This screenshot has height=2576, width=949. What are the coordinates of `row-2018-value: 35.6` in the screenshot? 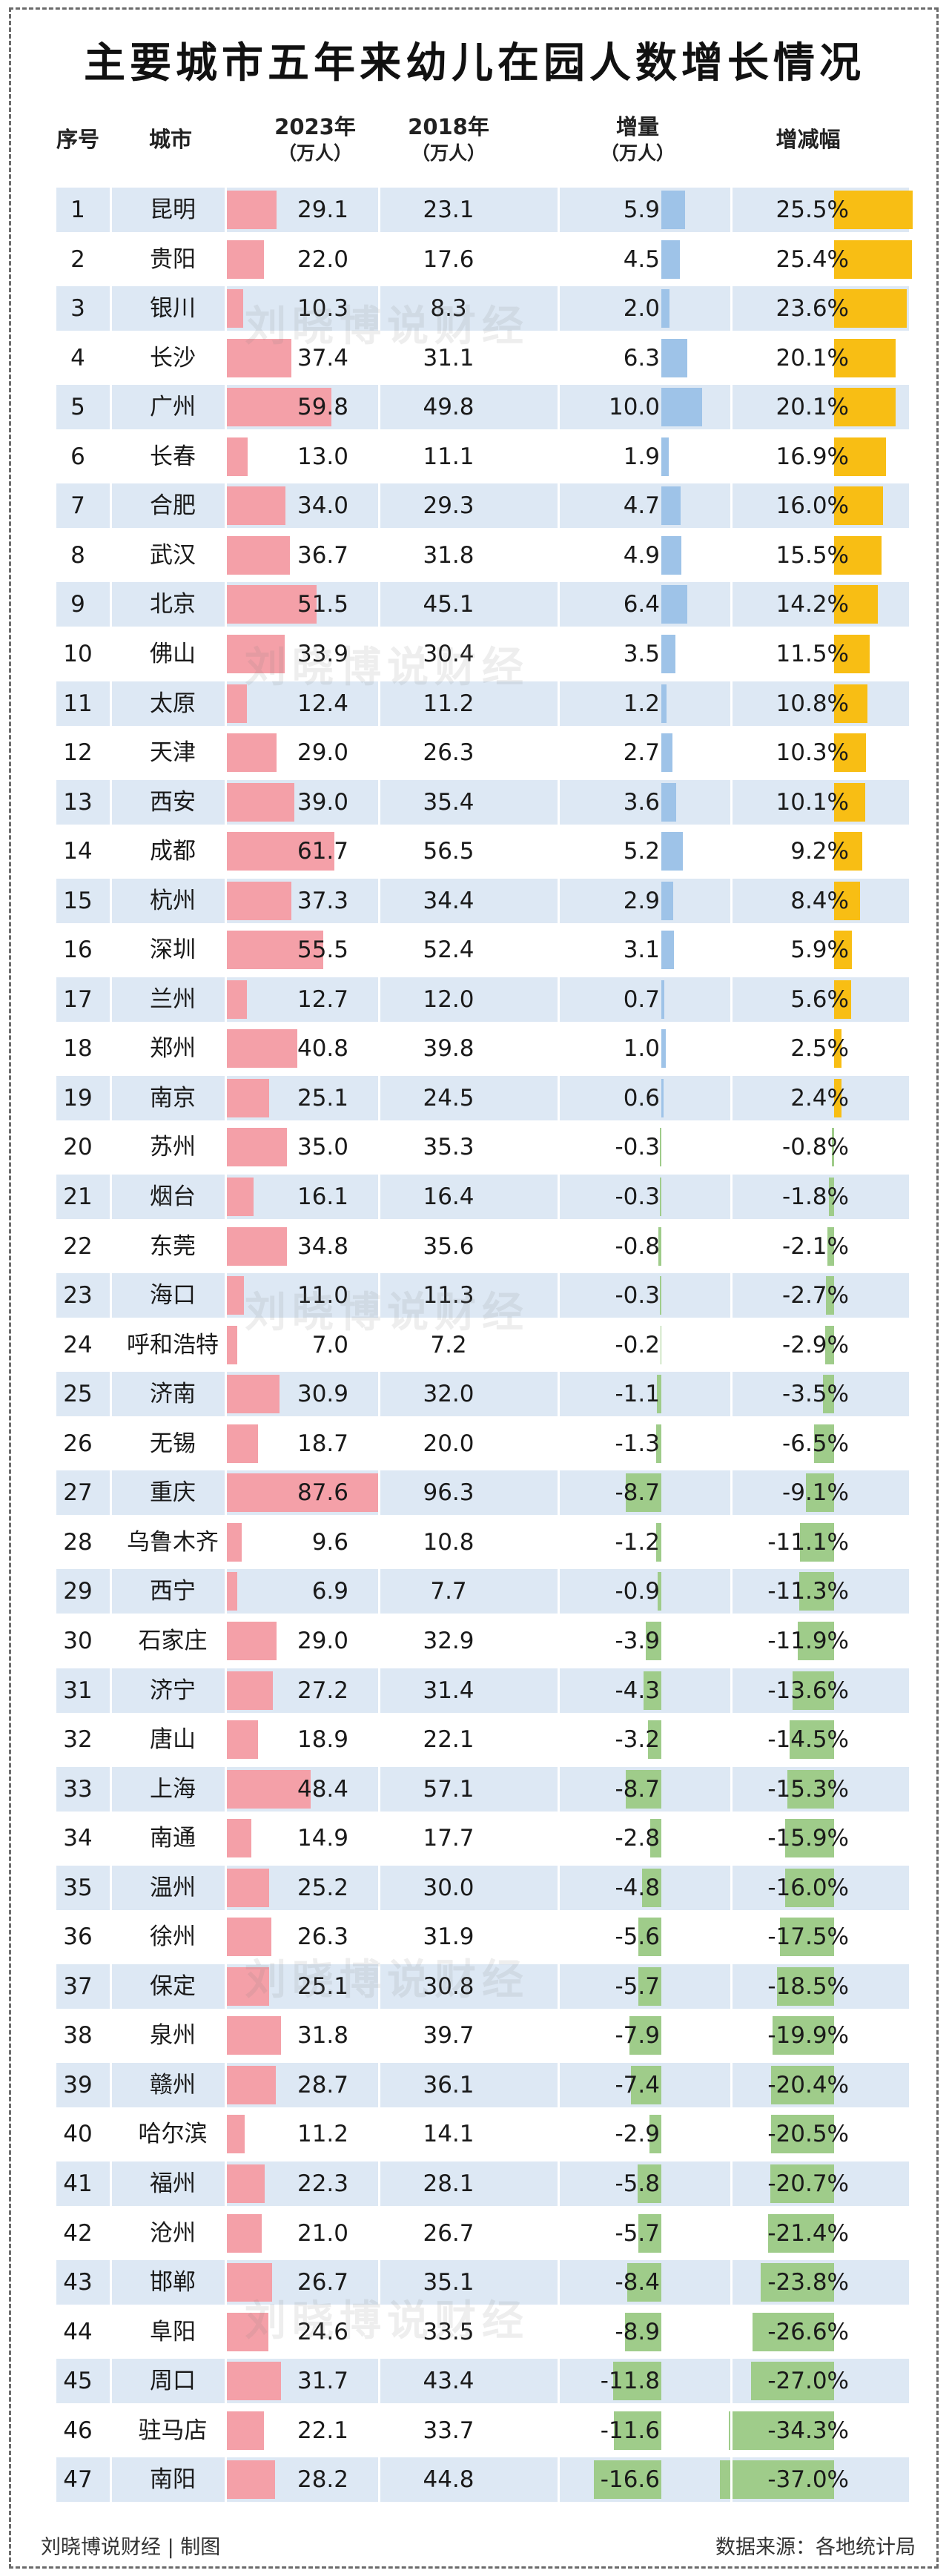 It's located at (448, 1246).